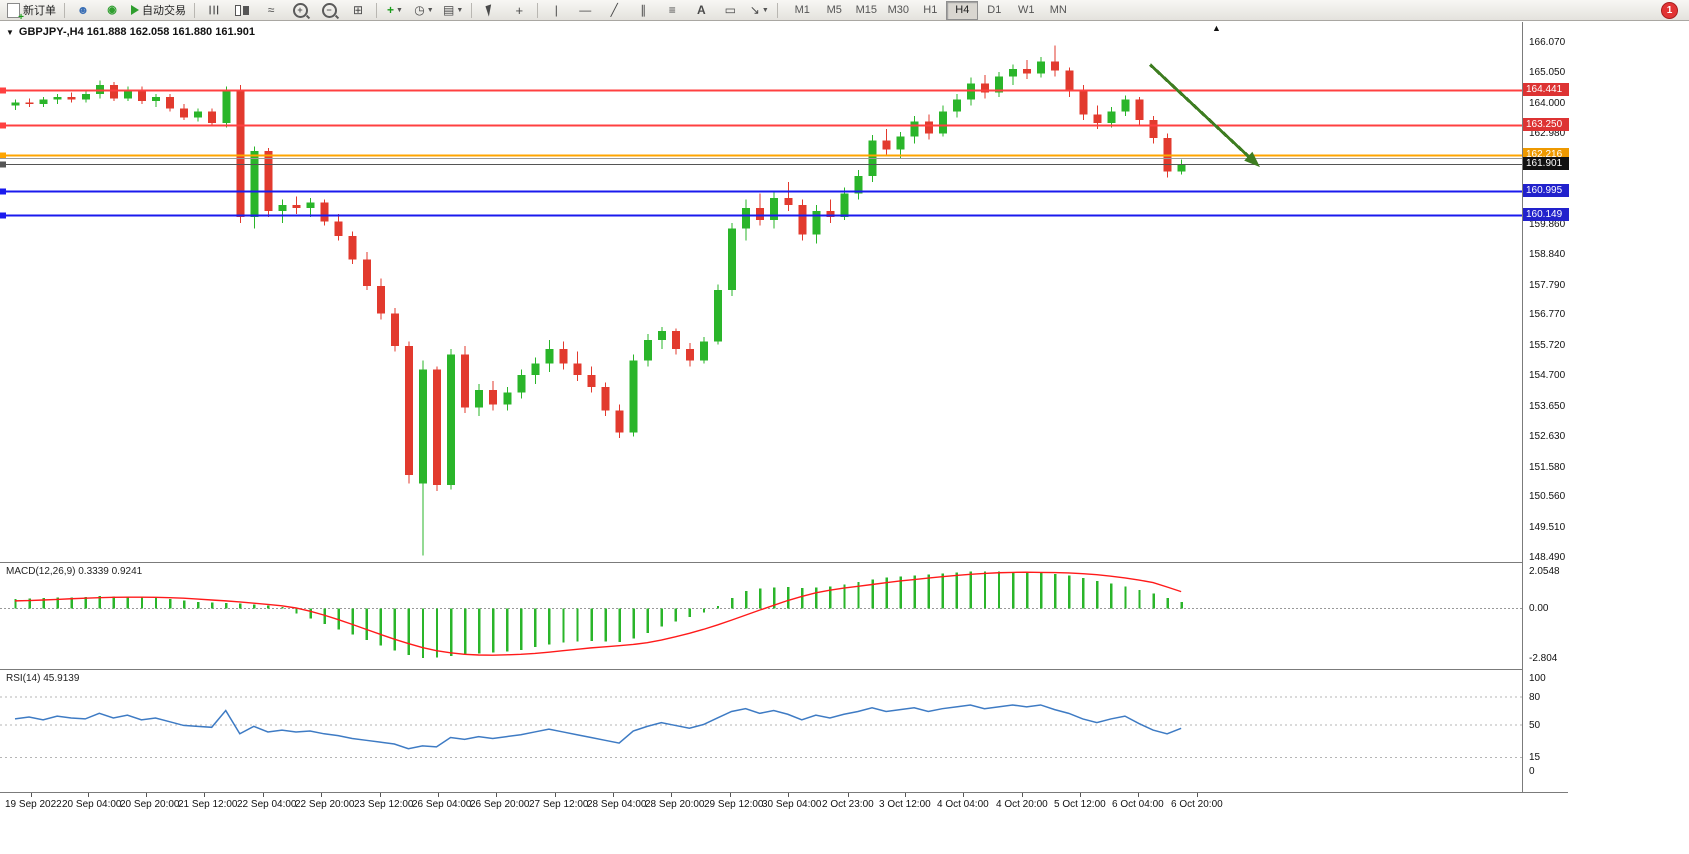  I want to click on arrow-tool-icon: ↘, so click(754, 10).